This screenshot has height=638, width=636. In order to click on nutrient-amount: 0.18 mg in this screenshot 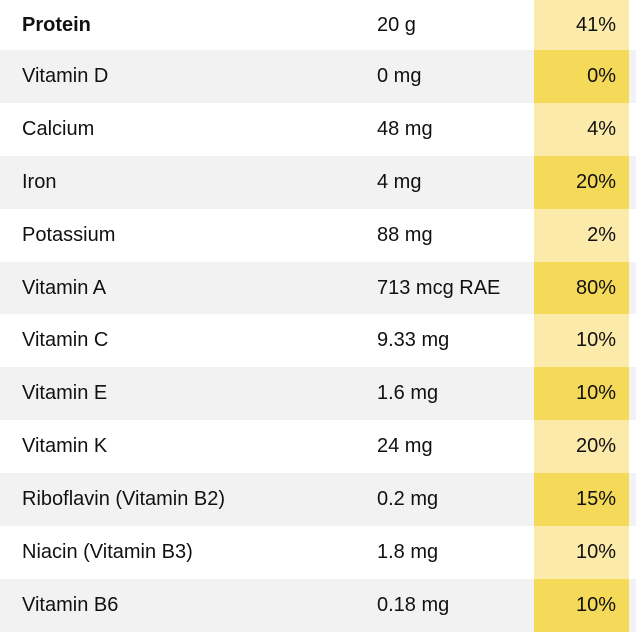, I will do `click(413, 604)`.